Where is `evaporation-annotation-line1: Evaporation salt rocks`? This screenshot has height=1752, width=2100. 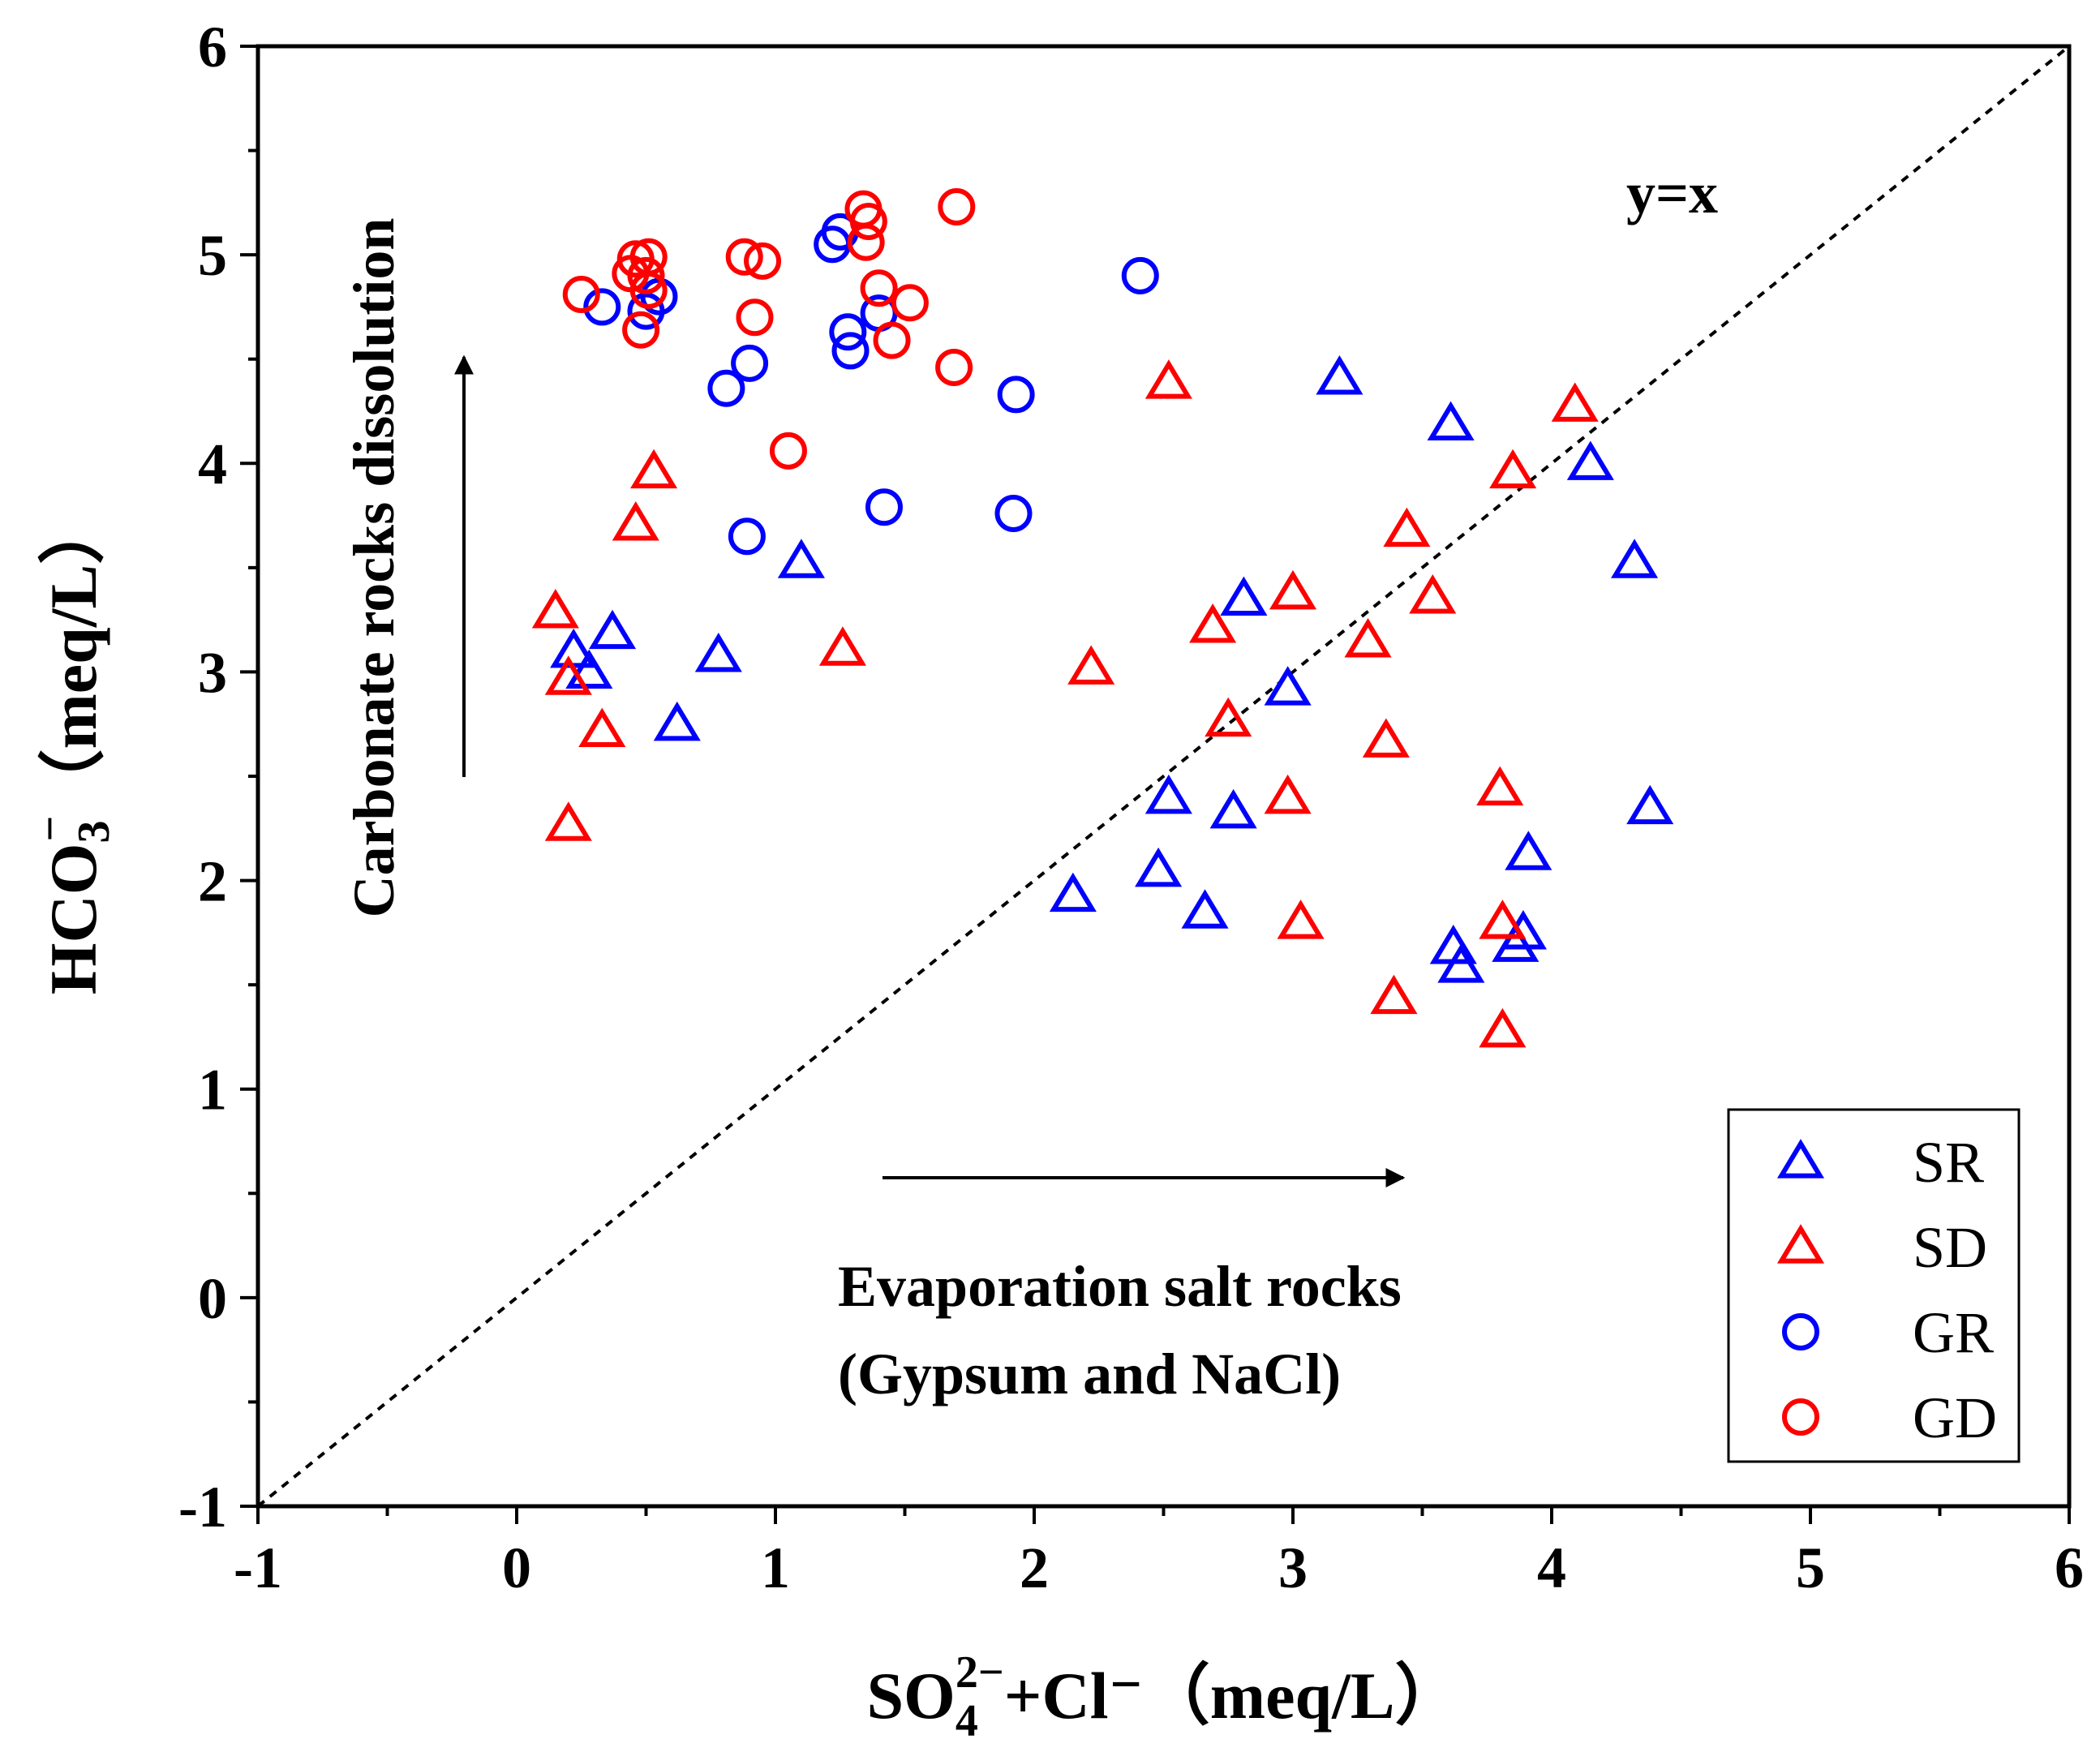
evaporation-annotation-line1: Evaporation salt rocks is located at coordinates (1120, 1286).